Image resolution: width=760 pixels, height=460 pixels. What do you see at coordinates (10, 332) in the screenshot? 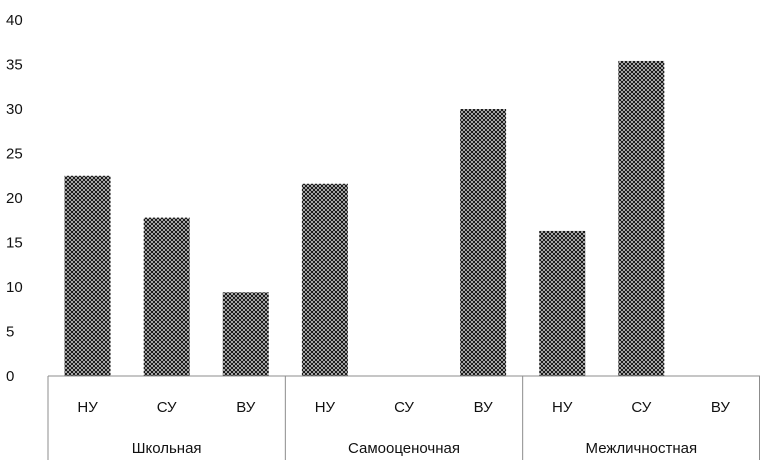
I see `y-tick-label: 5` at bounding box center [10, 332].